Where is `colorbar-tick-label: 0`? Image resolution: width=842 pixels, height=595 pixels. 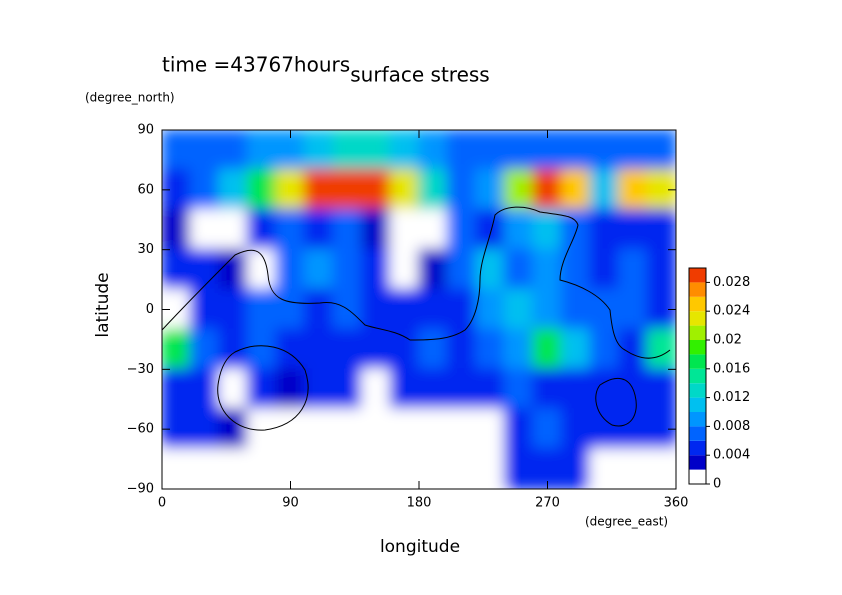
colorbar-tick-label: 0 is located at coordinates (717, 484).